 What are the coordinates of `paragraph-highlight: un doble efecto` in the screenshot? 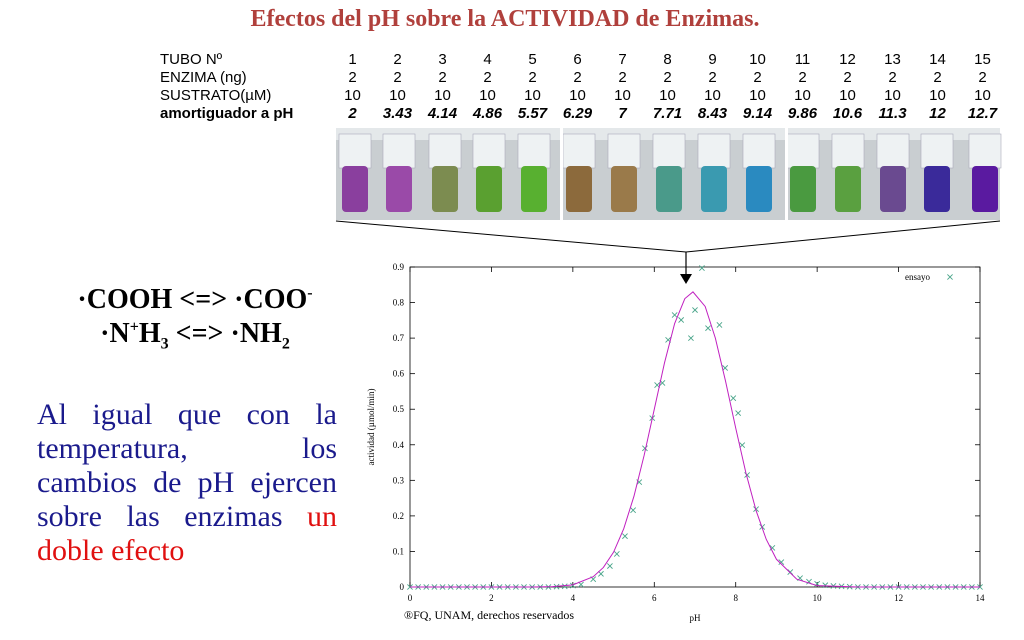 It's located at (187, 533).